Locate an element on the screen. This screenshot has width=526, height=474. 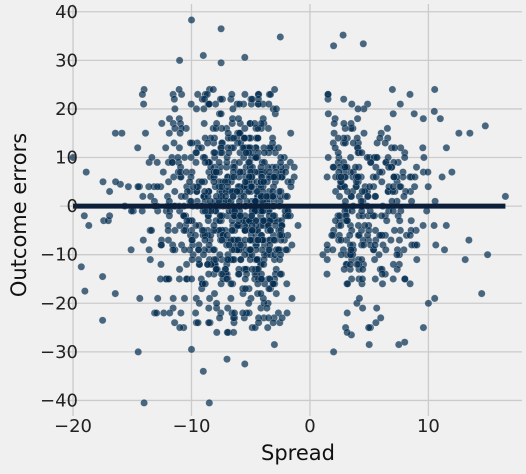
y-tick-label: −20 is located at coordinates (59, 303).